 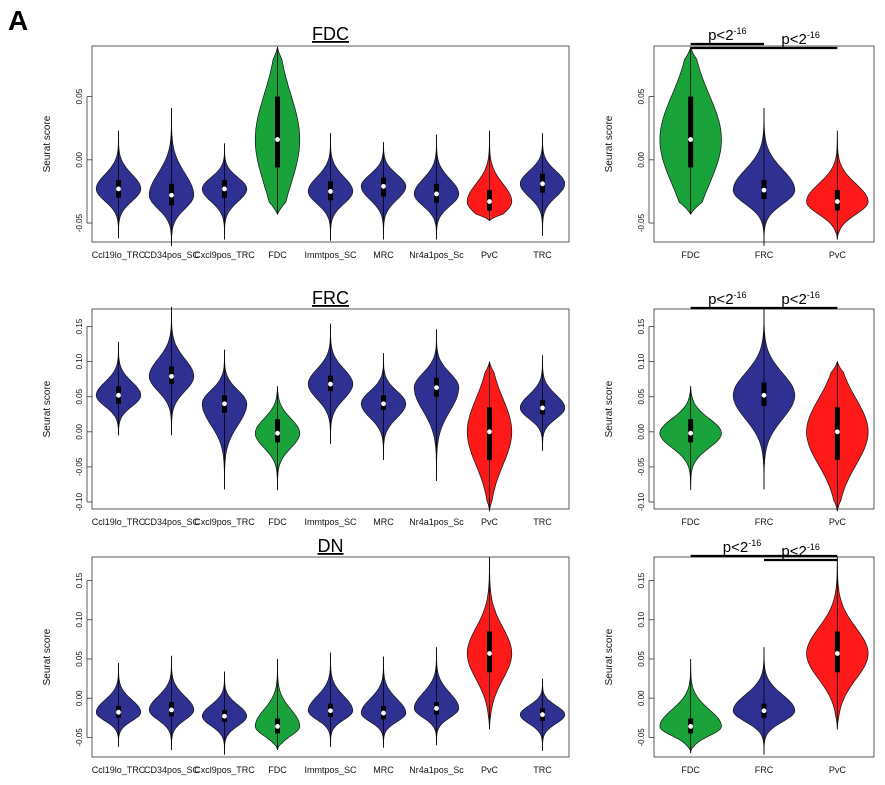 What do you see at coordinates (330, 144) in the screenshot?
I see `plot-frame` at bounding box center [330, 144].